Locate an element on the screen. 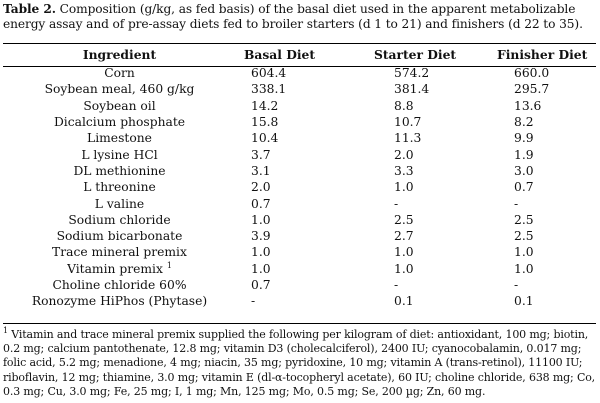 This screenshot has width=600, height=403. cell-ingredient: Soybean oil is located at coordinates (119, 105).